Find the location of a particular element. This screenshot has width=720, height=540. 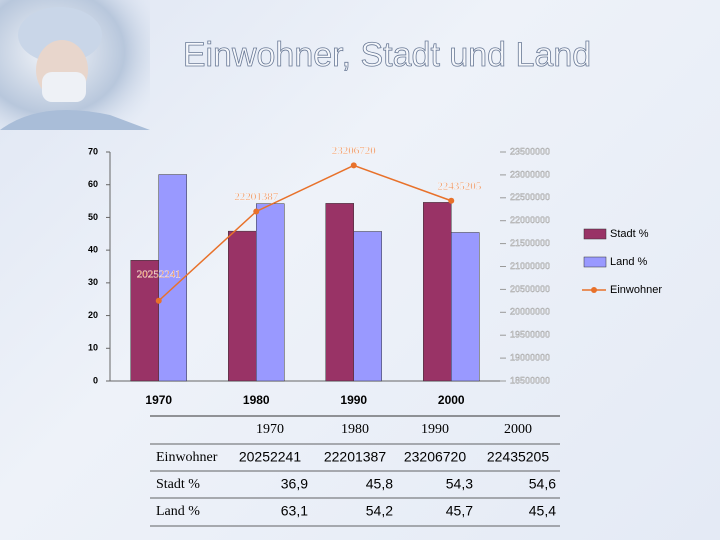

table-header: 1990 is located at coordinates (435, 429).